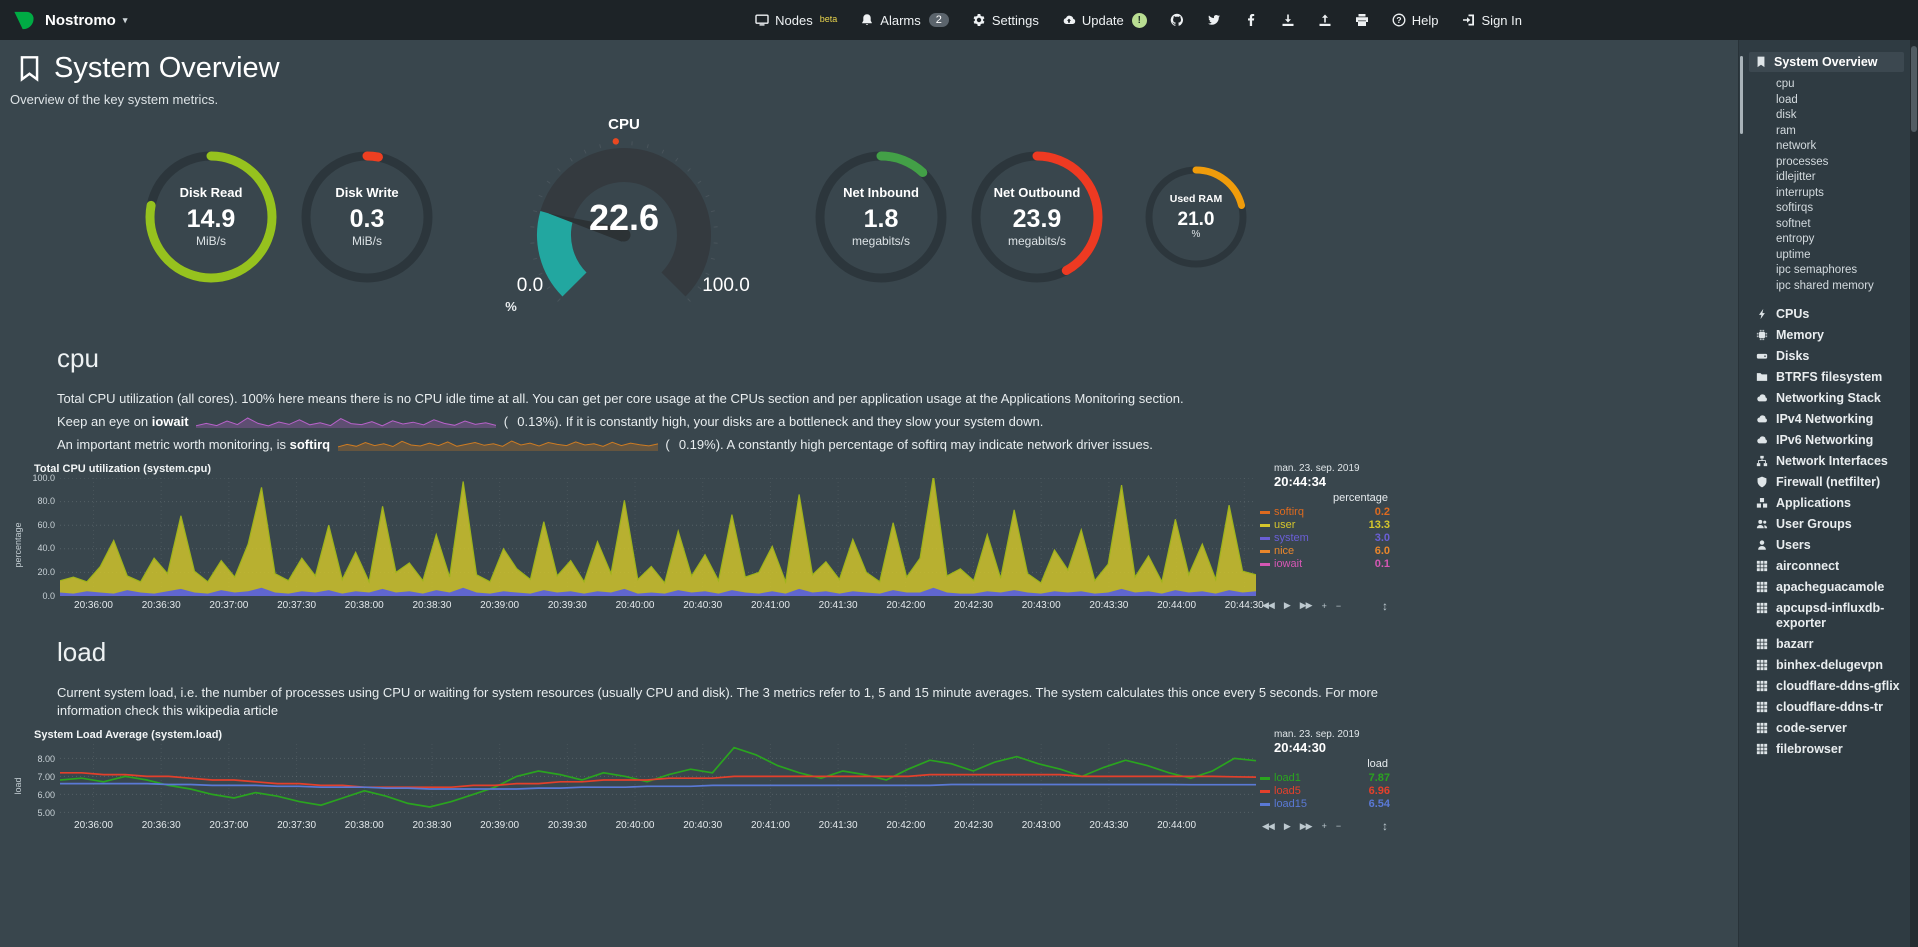 Image resolution: width=1918 pixels, height=947 pixels. Describe the element at coordinates (1251, 20) in the screenshot. I see `facebook-icon` at that location.